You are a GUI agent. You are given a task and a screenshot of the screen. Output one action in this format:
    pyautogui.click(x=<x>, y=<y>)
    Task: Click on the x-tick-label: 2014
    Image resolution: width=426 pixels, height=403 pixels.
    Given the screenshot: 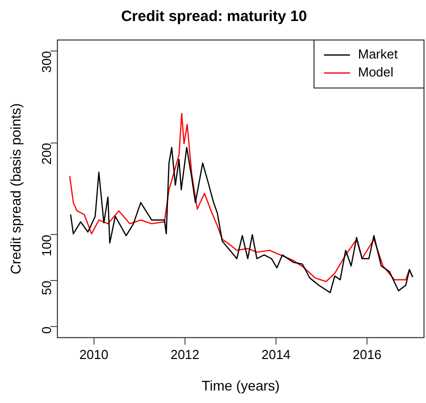 What is the action you would take?
    pyautogui.click(x=276, y=354)
    